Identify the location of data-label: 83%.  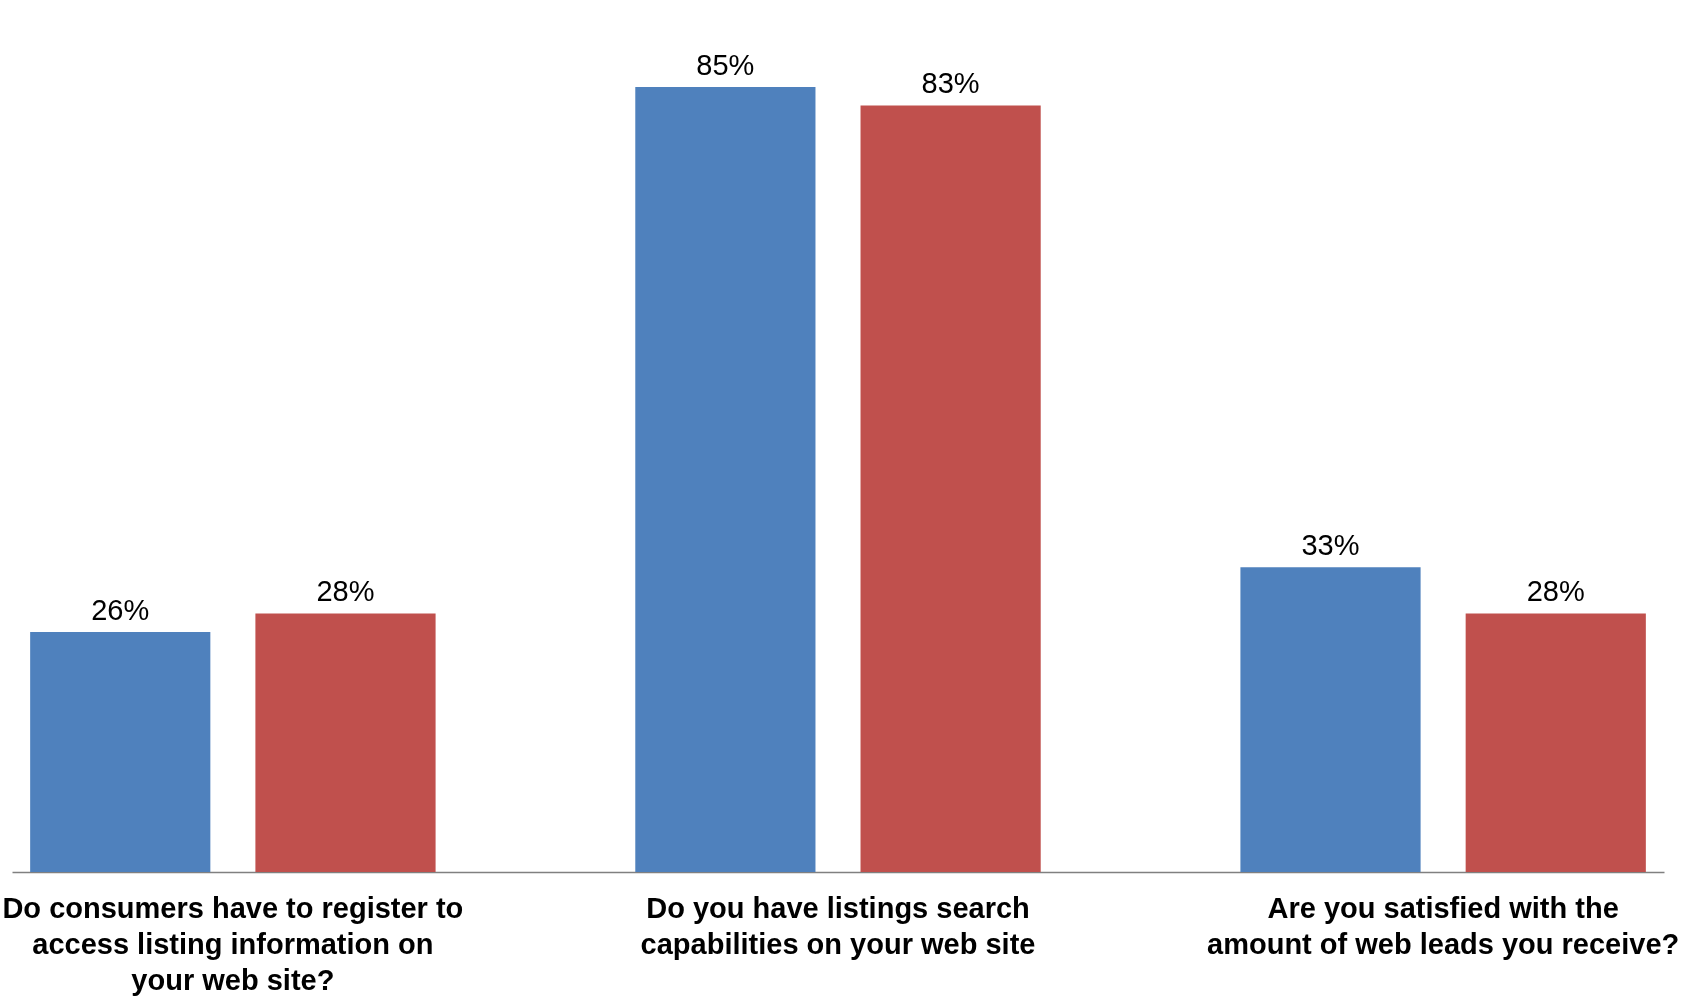
(950, 83).